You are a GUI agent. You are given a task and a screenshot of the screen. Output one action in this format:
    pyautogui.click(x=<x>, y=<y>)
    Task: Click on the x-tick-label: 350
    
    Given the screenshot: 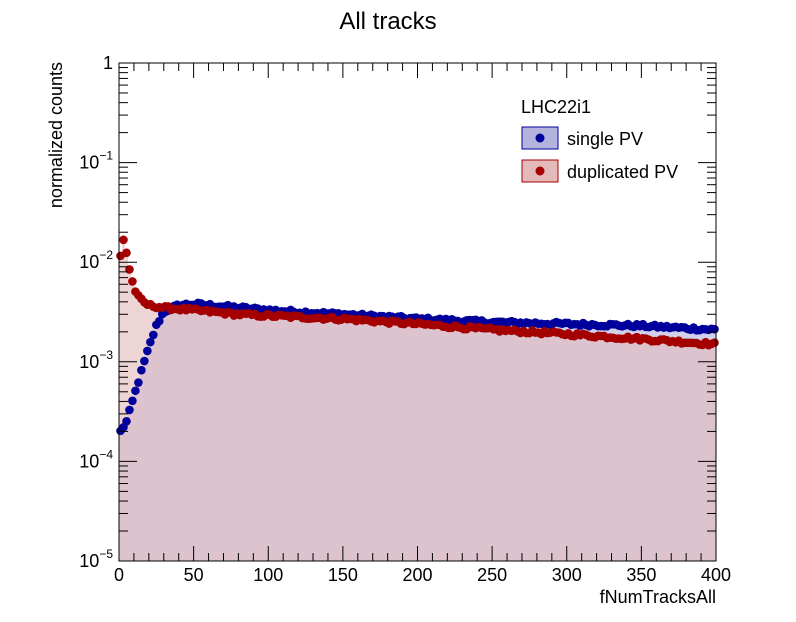 What is the action you would take?
    pyautogui.click(x=641, y=575)
    